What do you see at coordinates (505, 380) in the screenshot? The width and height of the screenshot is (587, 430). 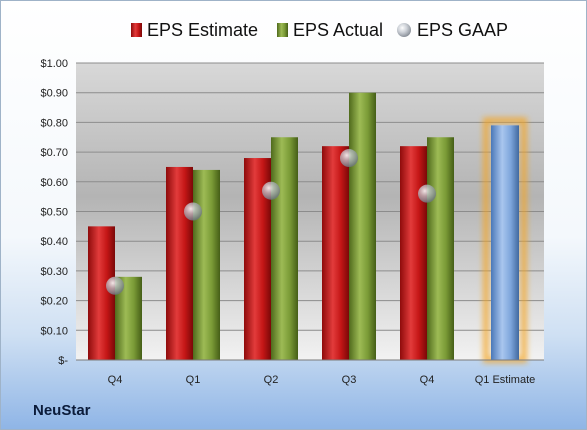 I see `x-tick-label: Q1 Estimate` at bounding box center [505, 380].